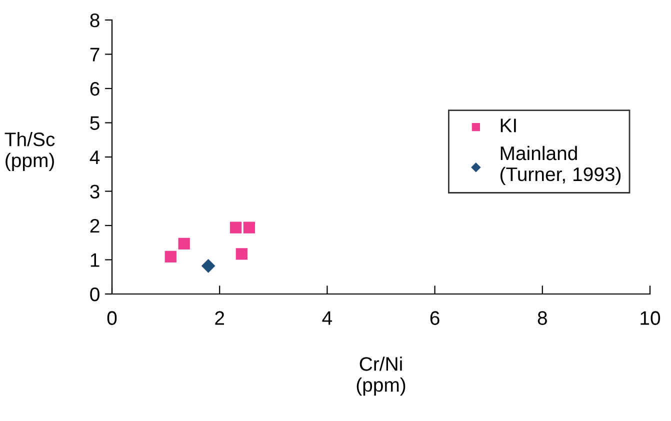 This screenshot has height=421, width=671. I want to click on y-tick-label: 7, so click(95, 55).